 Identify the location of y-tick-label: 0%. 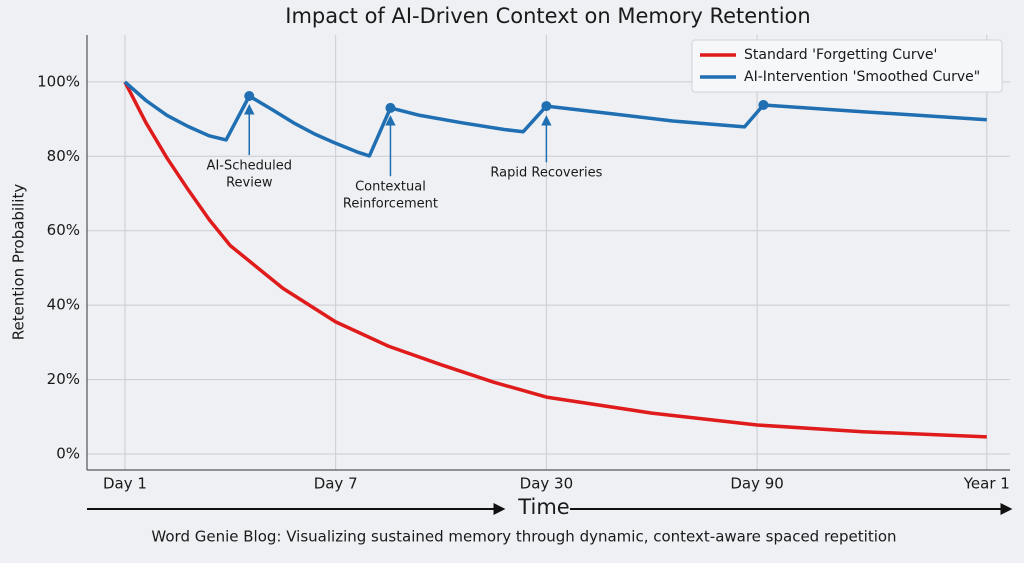
(68, 453).